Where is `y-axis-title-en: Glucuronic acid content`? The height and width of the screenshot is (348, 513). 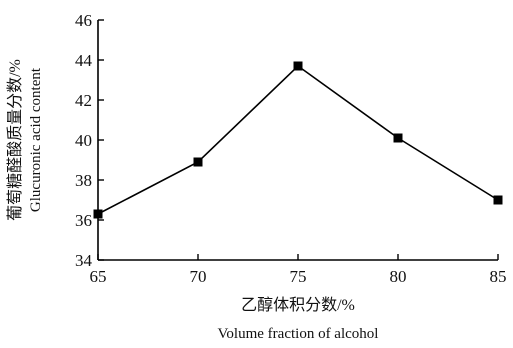
y-axis-title-en: Glucuronic acid content is located at coordinates (36, 139).